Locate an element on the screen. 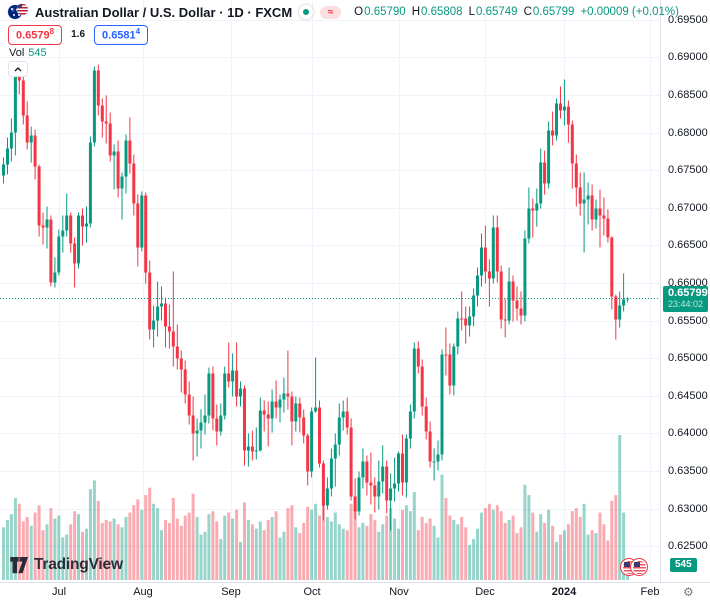 This screenshot has height=601, width=710. data-mode-icon: ≈ is located at coordinates (331, 12).